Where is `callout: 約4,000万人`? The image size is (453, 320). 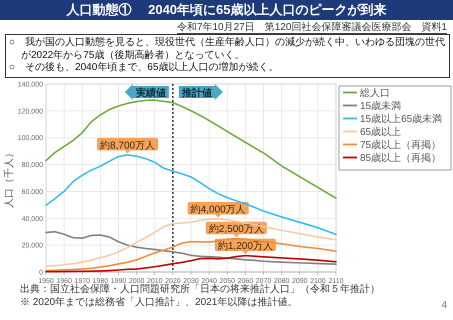
callout: 約4,000万人 is located at coordinates (218, 210).